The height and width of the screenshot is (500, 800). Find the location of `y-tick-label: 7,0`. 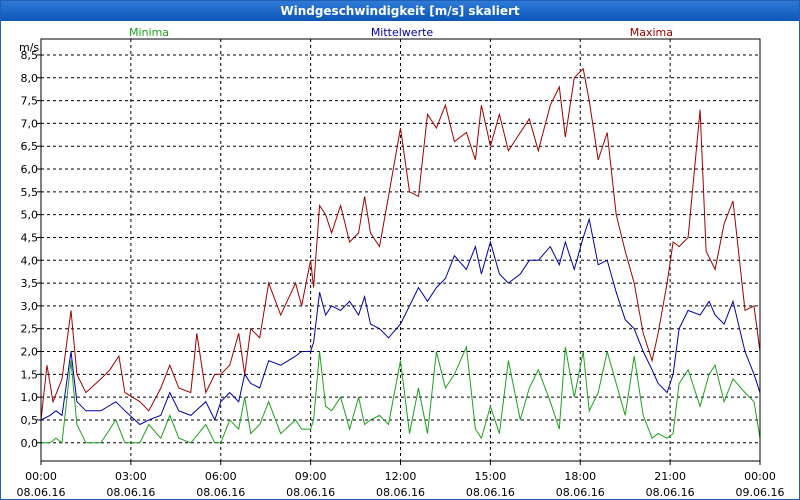

y-tick-label: 7,0 is located at coordinates (30, 123).